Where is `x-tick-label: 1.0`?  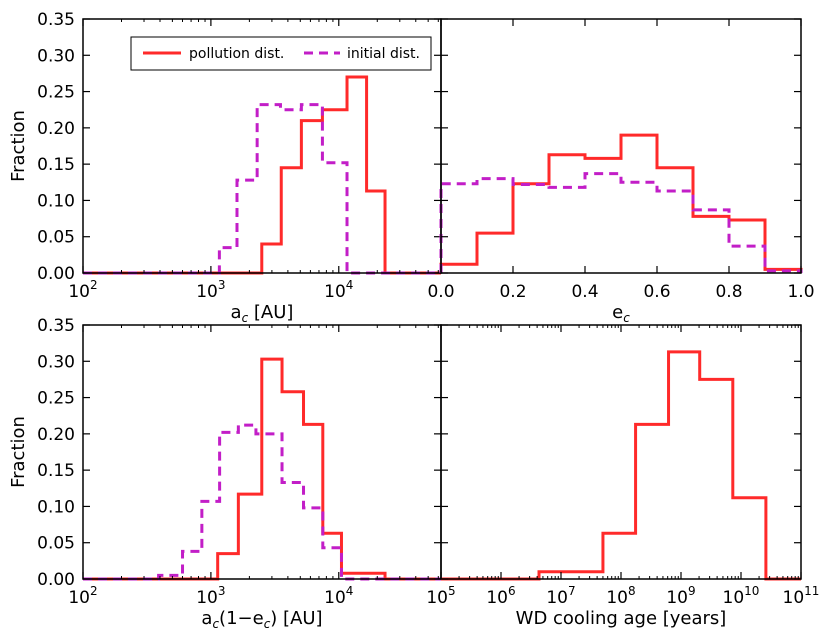
x-tick-label: 1.0 is located at coordinates (800, 292).